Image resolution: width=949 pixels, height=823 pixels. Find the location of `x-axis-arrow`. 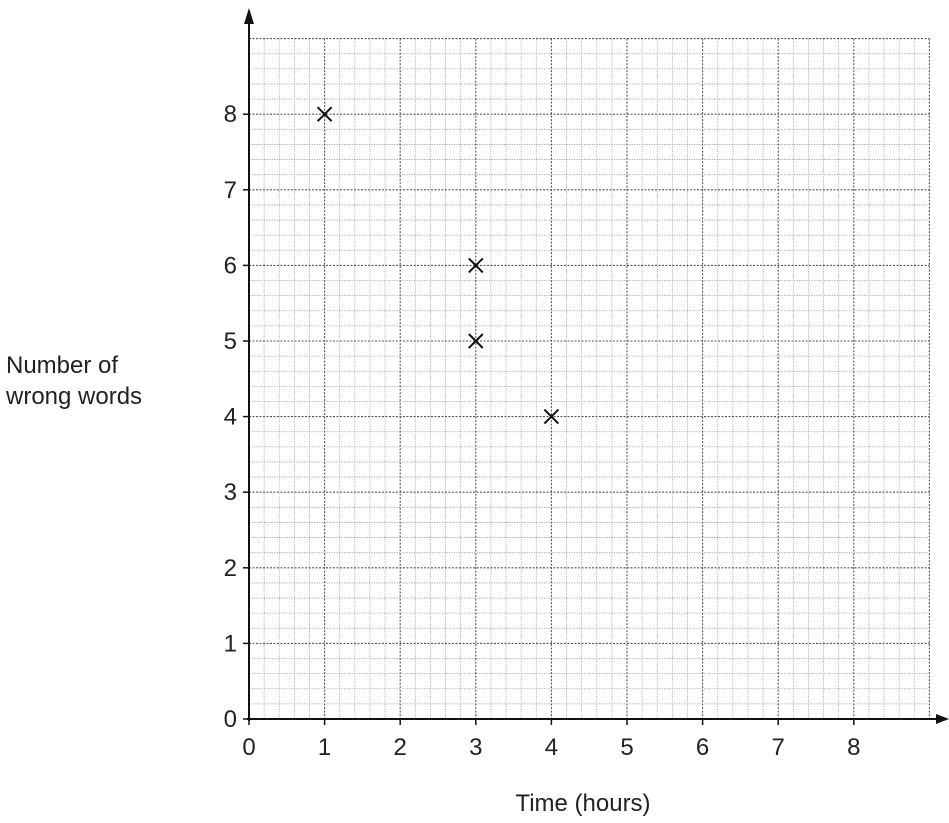

x-axis-arrow is located at coordinates (942, 719).